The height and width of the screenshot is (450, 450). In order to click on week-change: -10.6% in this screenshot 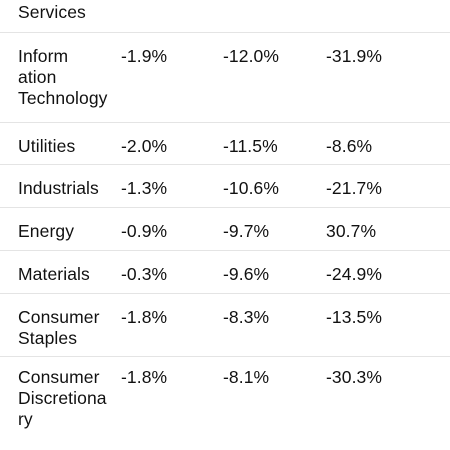, I will do `click(251, 188)`.